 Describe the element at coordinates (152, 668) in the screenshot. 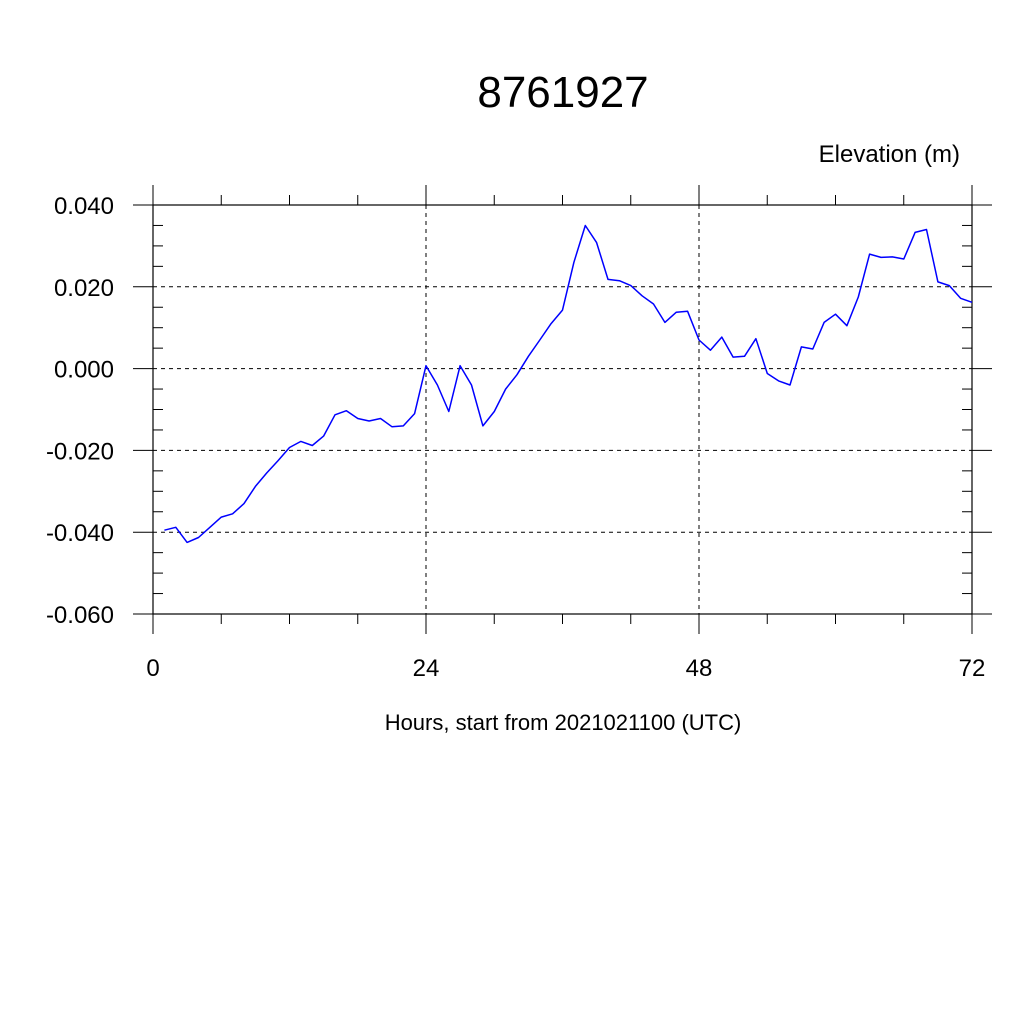

I see `x-tick-label: 0` at that location.